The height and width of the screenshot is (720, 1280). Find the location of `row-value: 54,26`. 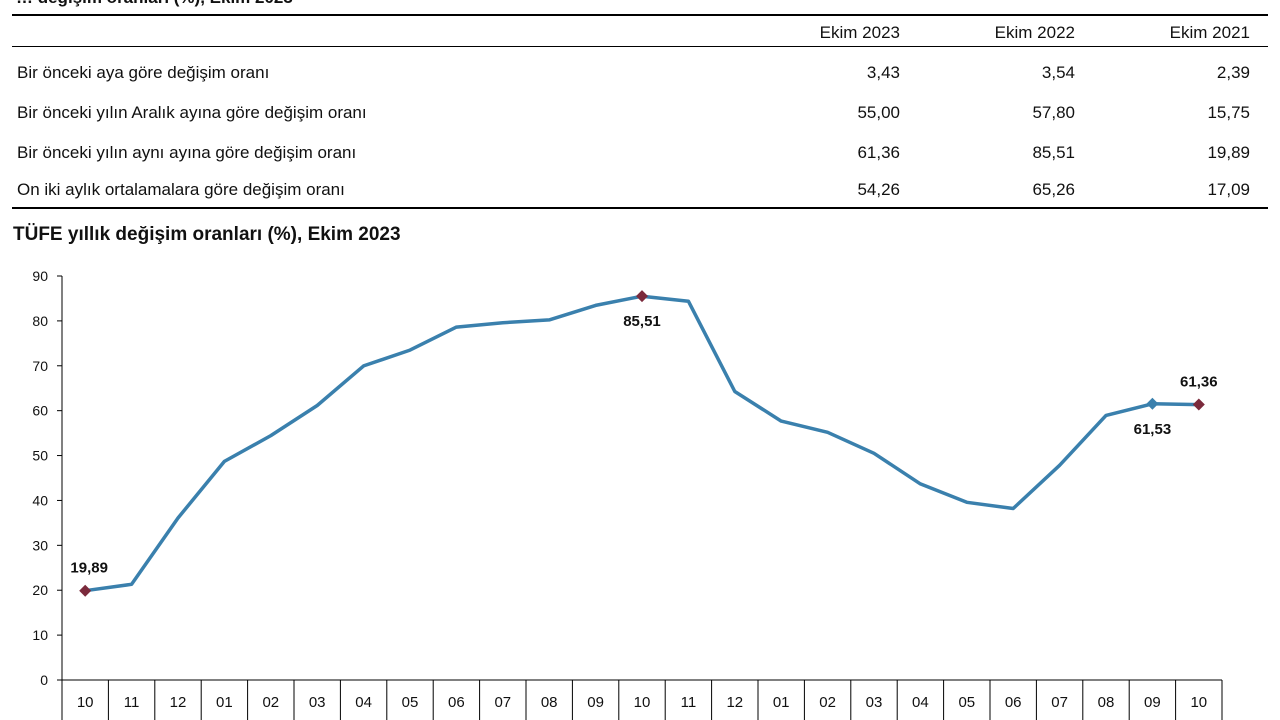

row-value: 54,26 is located at coordinates (878, 189).